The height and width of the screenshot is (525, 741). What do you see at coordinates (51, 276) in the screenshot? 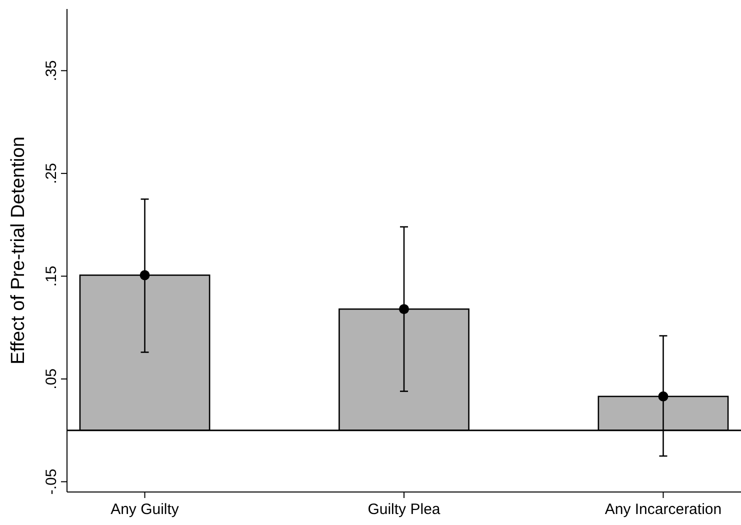
I see `y-tick-label: .15` at bounding box center [51, 276].